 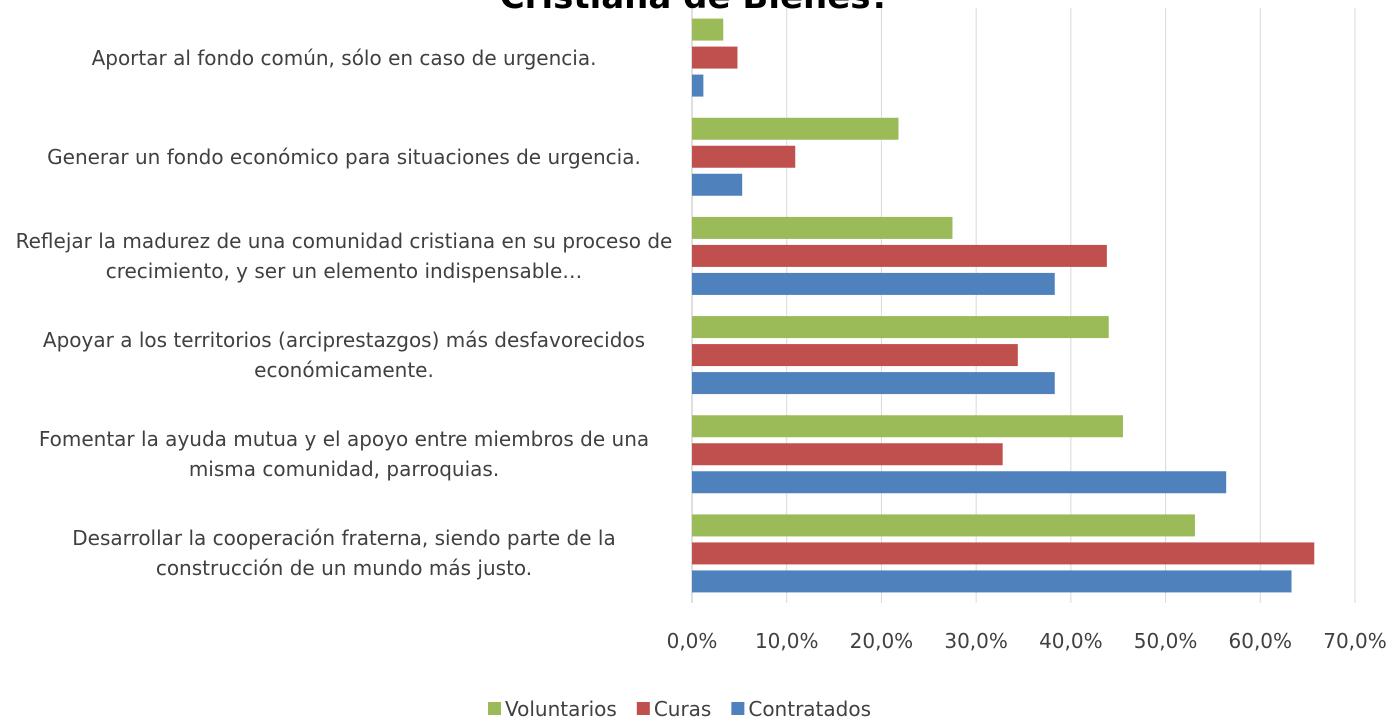 I want to click on x-tick-label: 30,0%, so click(x=976, y=641).